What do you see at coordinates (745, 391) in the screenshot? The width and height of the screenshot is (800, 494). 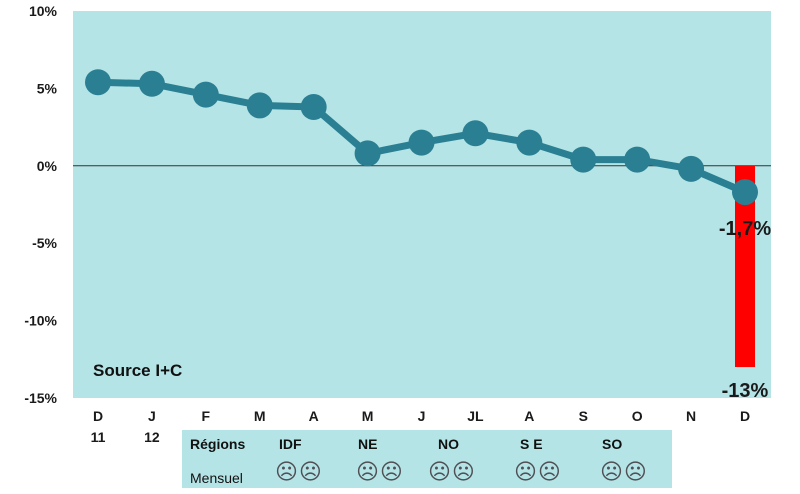 I see `bar-value-label: -13%` at bounding box center [745, 391].